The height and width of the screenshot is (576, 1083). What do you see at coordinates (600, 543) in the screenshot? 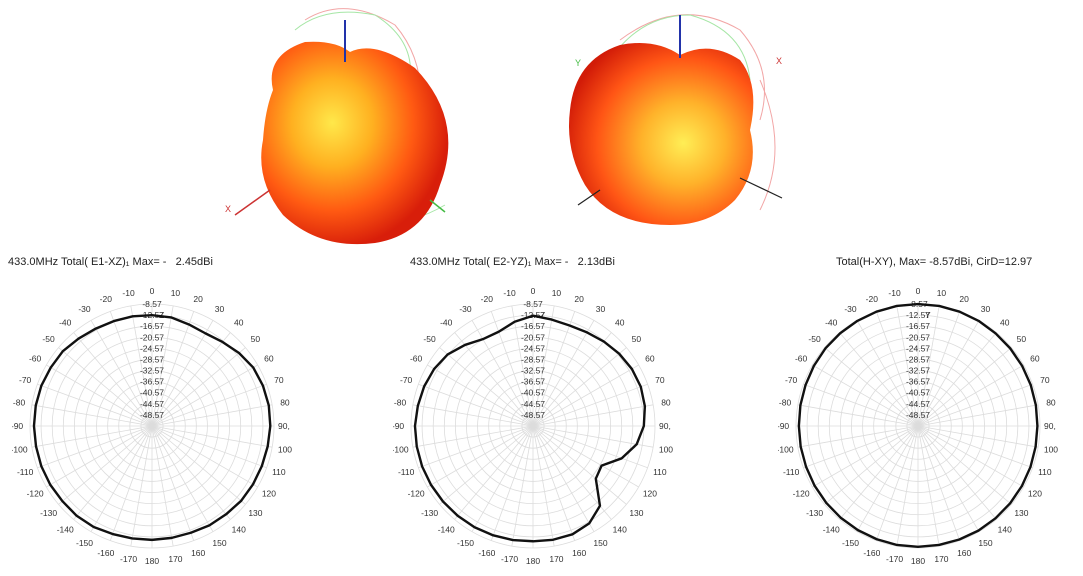
I see `angle-tick-label: 150` at bounding box center [600, 543].